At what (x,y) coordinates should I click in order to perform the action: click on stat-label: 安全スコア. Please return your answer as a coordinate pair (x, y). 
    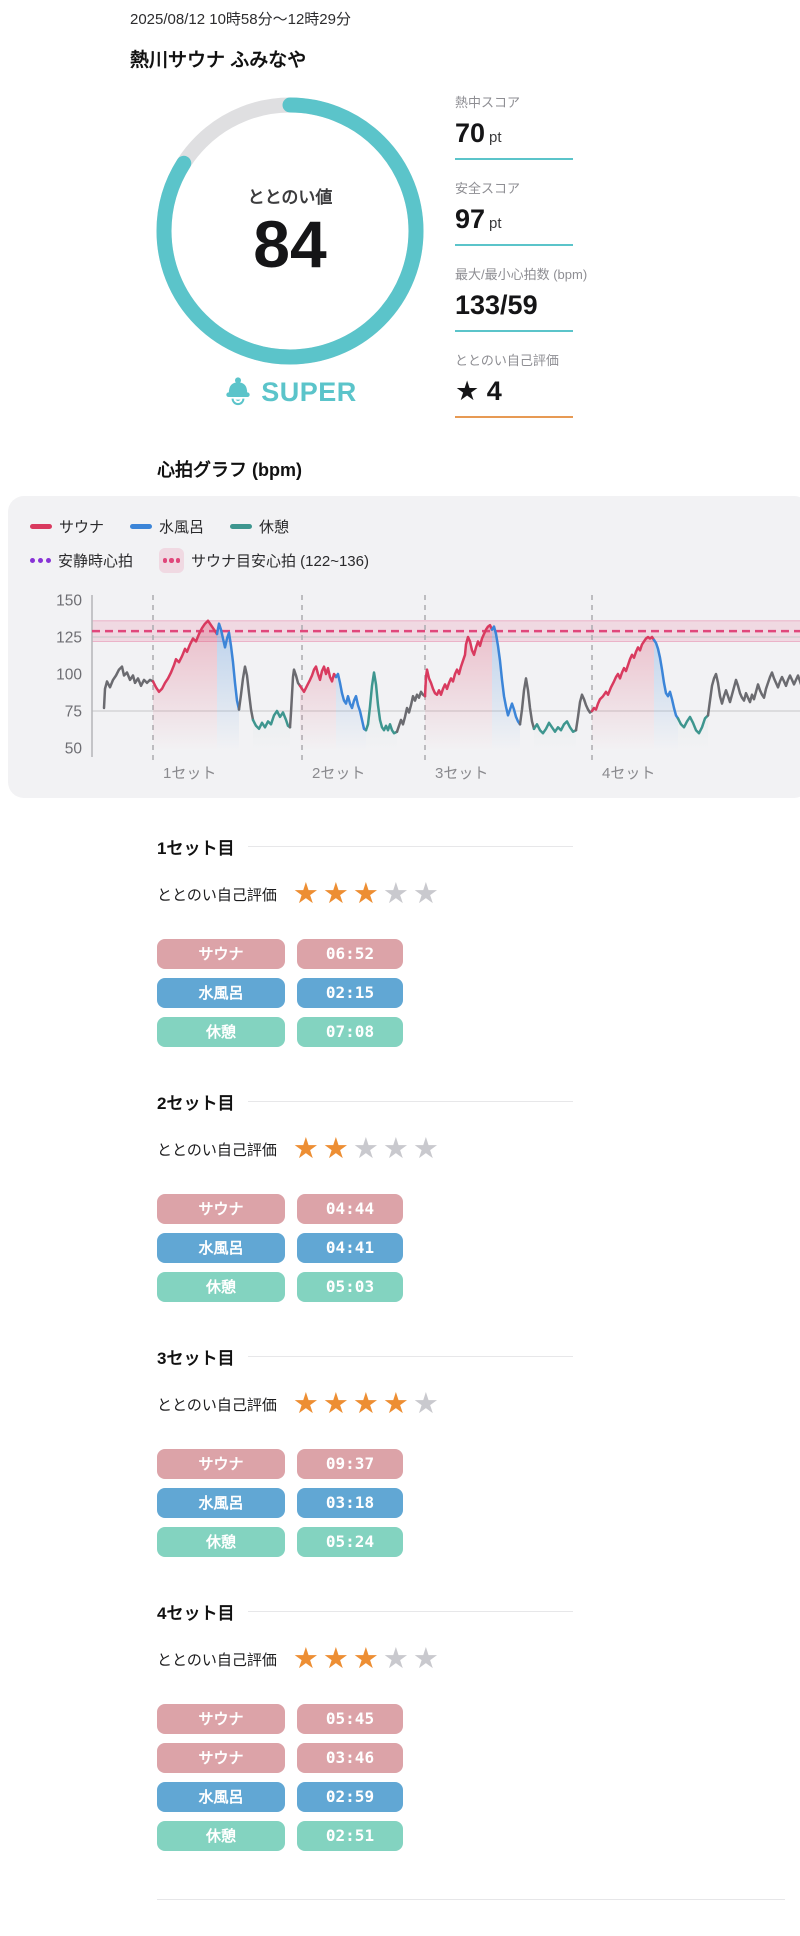
    Looking at the image, I should click on (488, 189).